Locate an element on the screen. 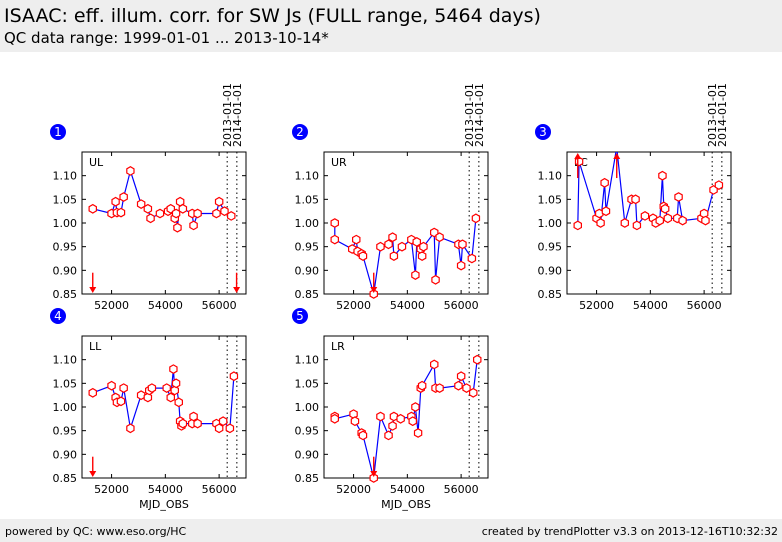 The image size is (782, 542). series-label: UR is located at coordinates (339, 162).